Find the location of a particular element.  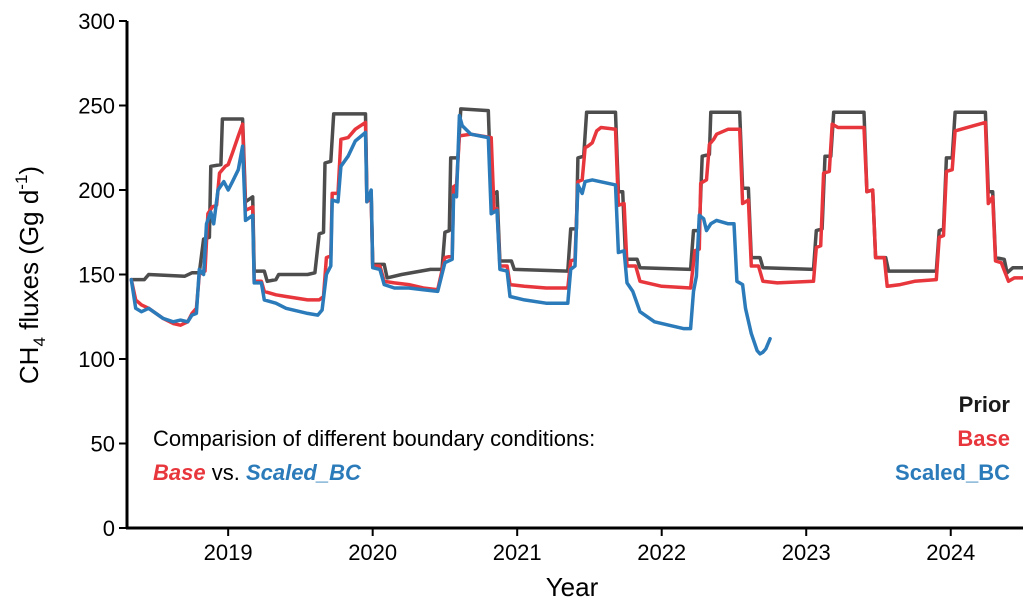

y-tick-label: 250 is located at coordinates (96, 106).